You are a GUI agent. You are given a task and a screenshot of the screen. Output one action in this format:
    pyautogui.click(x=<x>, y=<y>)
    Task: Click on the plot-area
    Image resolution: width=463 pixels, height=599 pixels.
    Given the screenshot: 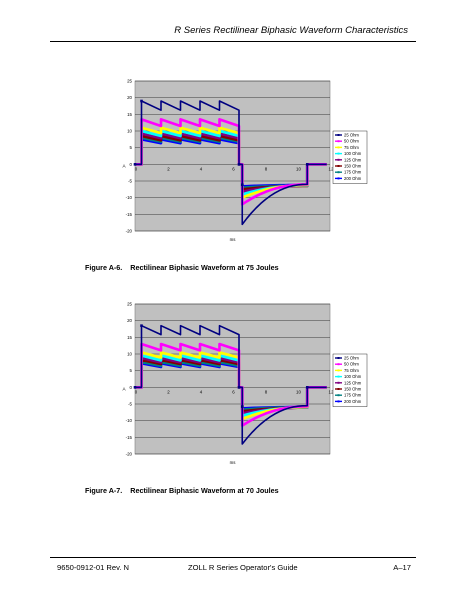 What is the action you would take?
    pyautogui.click(x=232, y=156)
    